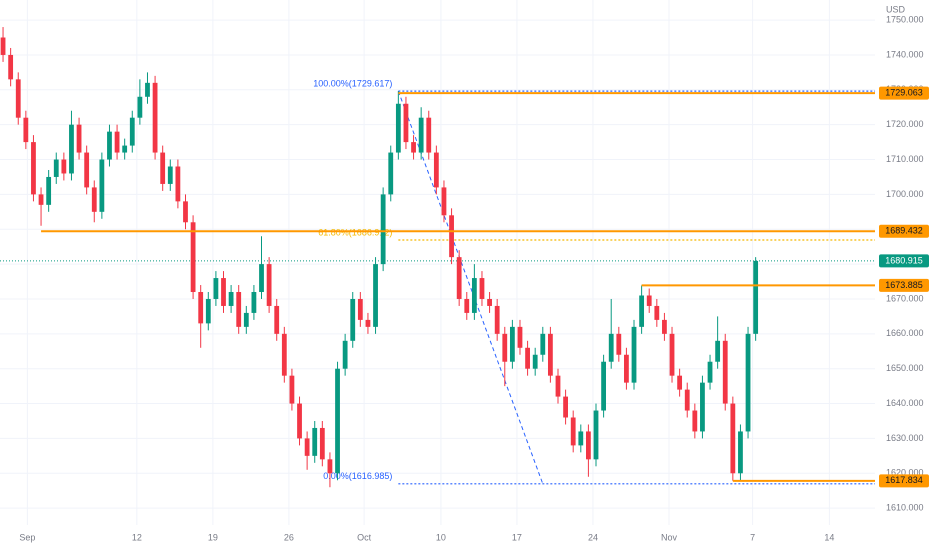  I want to click on level-label: 1617.834, so click(904, 480).